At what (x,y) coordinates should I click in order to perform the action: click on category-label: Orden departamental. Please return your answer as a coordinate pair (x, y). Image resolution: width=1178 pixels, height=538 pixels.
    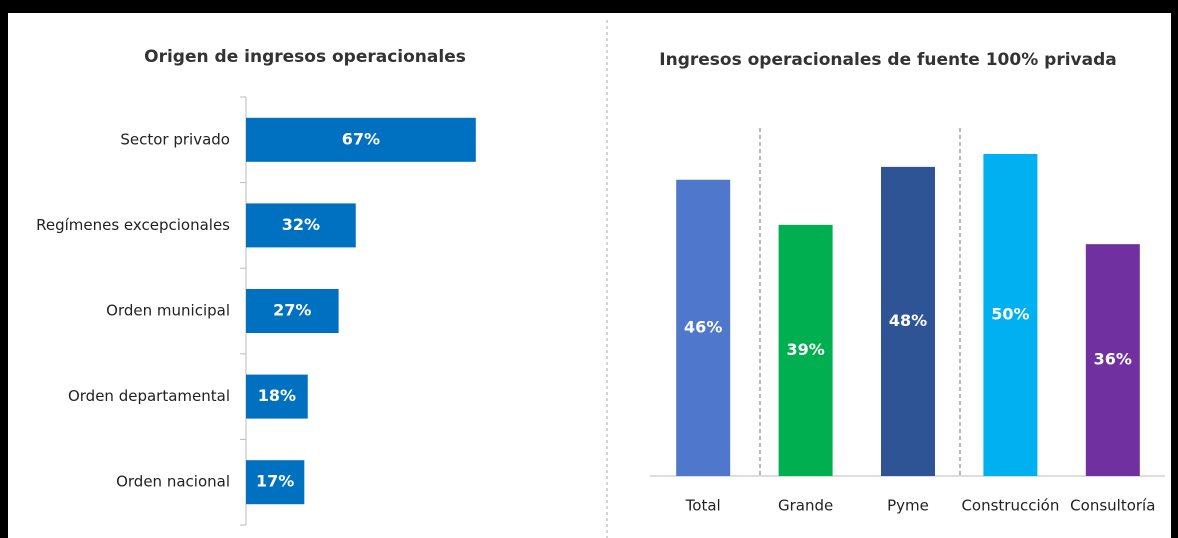
    Looking at the image, I should click on (149, 396).